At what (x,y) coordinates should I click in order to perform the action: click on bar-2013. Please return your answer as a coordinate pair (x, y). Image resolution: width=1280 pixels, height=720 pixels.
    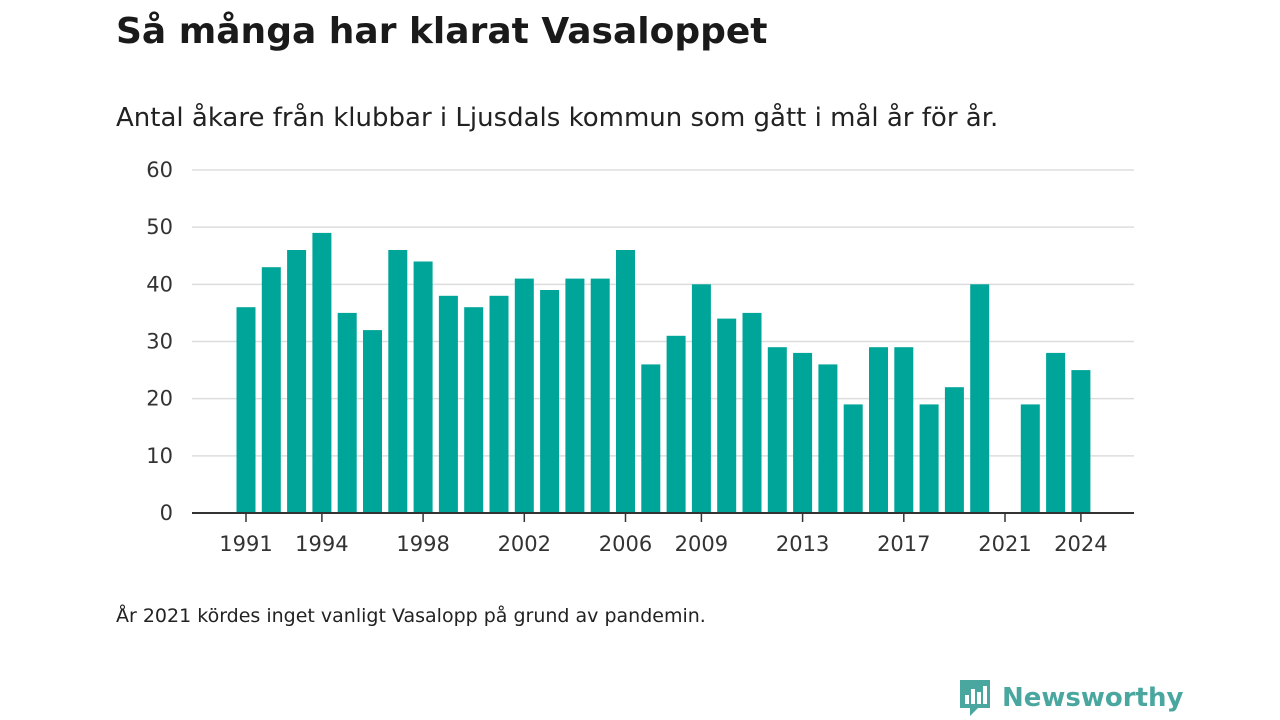
    Looking at the image, I should click on (803, 432).